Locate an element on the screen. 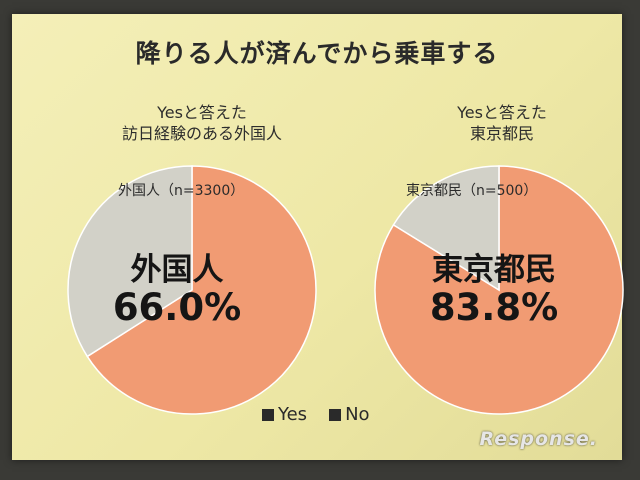 The width and height of the screenshot is (640, 480). legend-label-no: No is located at coordinates (357, 414).